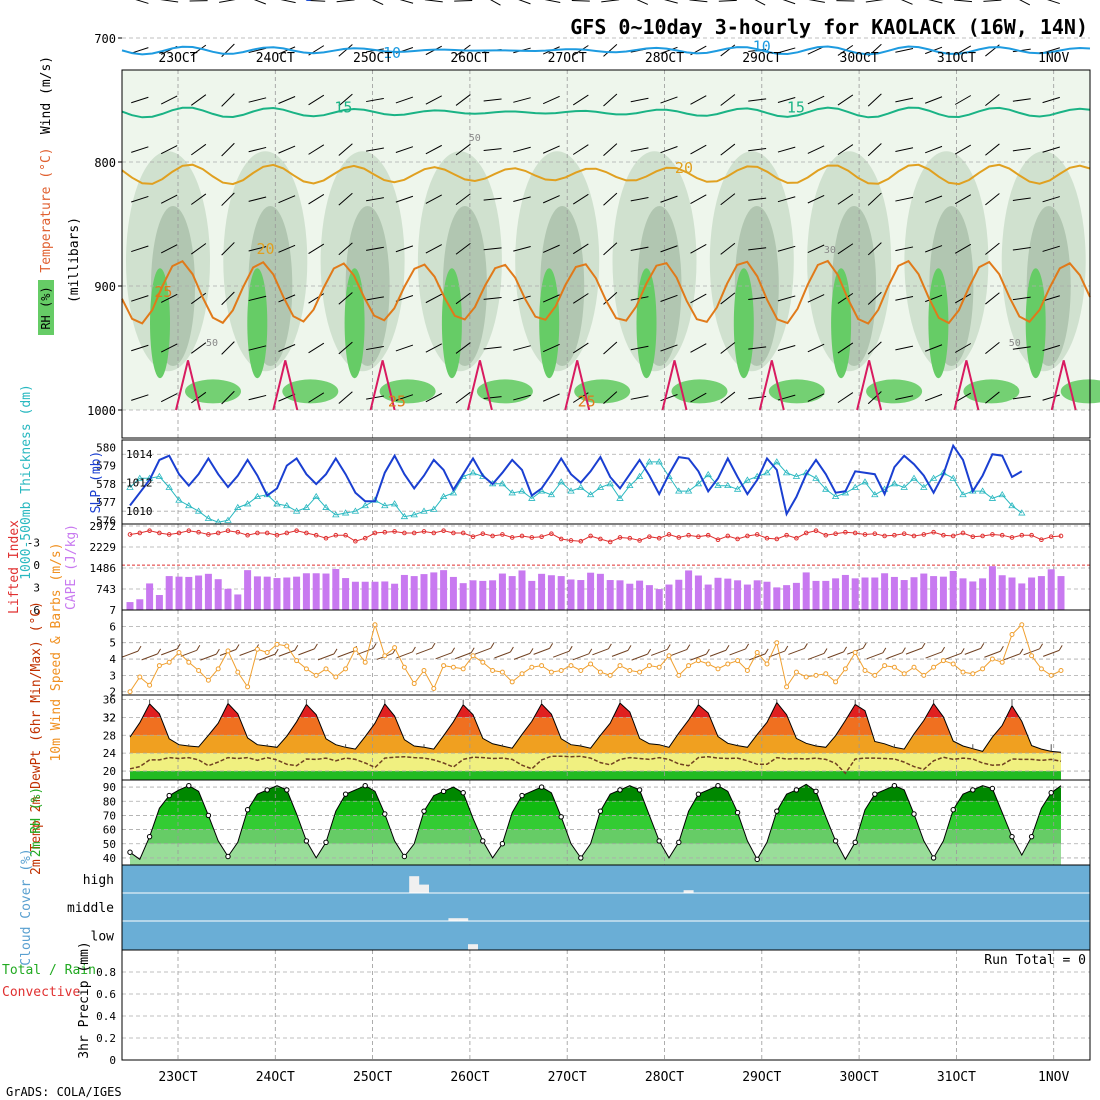  Describe the element at coordinates (103, 568) in the screenshot. I see `cape-tick-label: 1486` at that location.